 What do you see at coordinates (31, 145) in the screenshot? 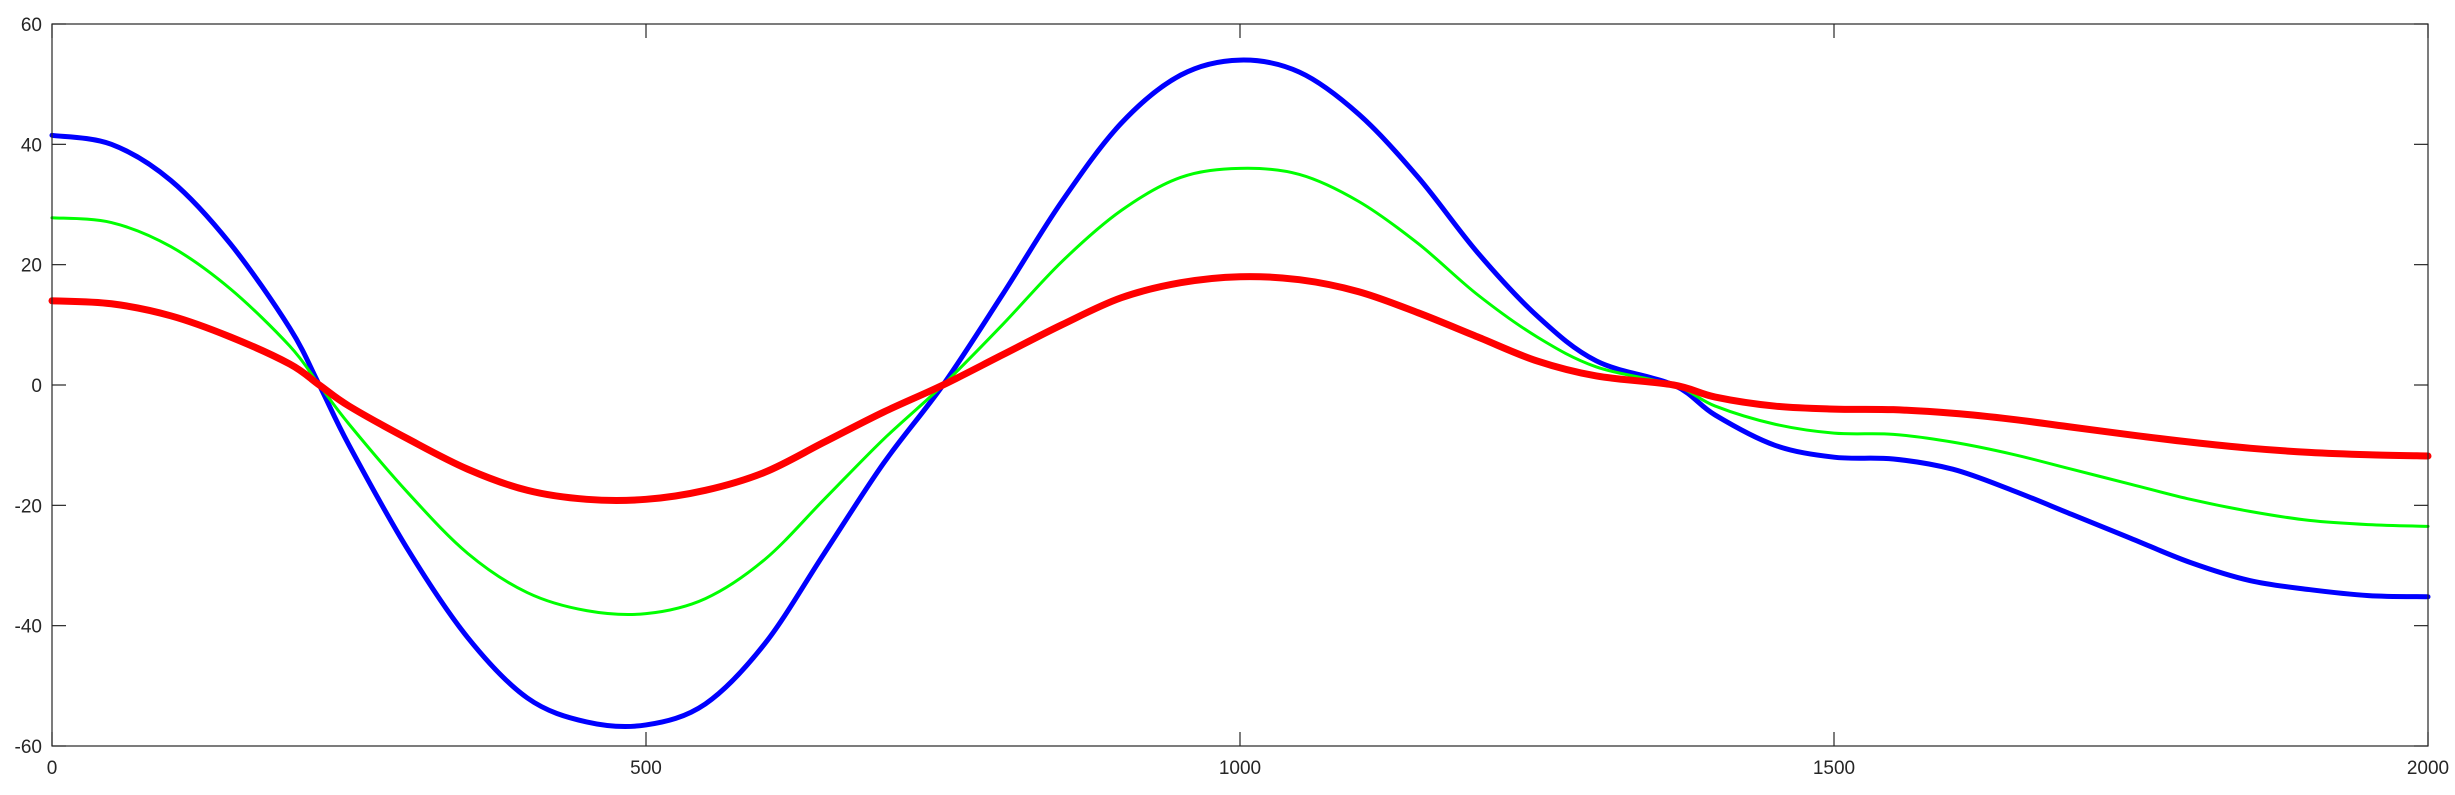
I see `y-tick-label: 40` at bounding box center [31, 145].